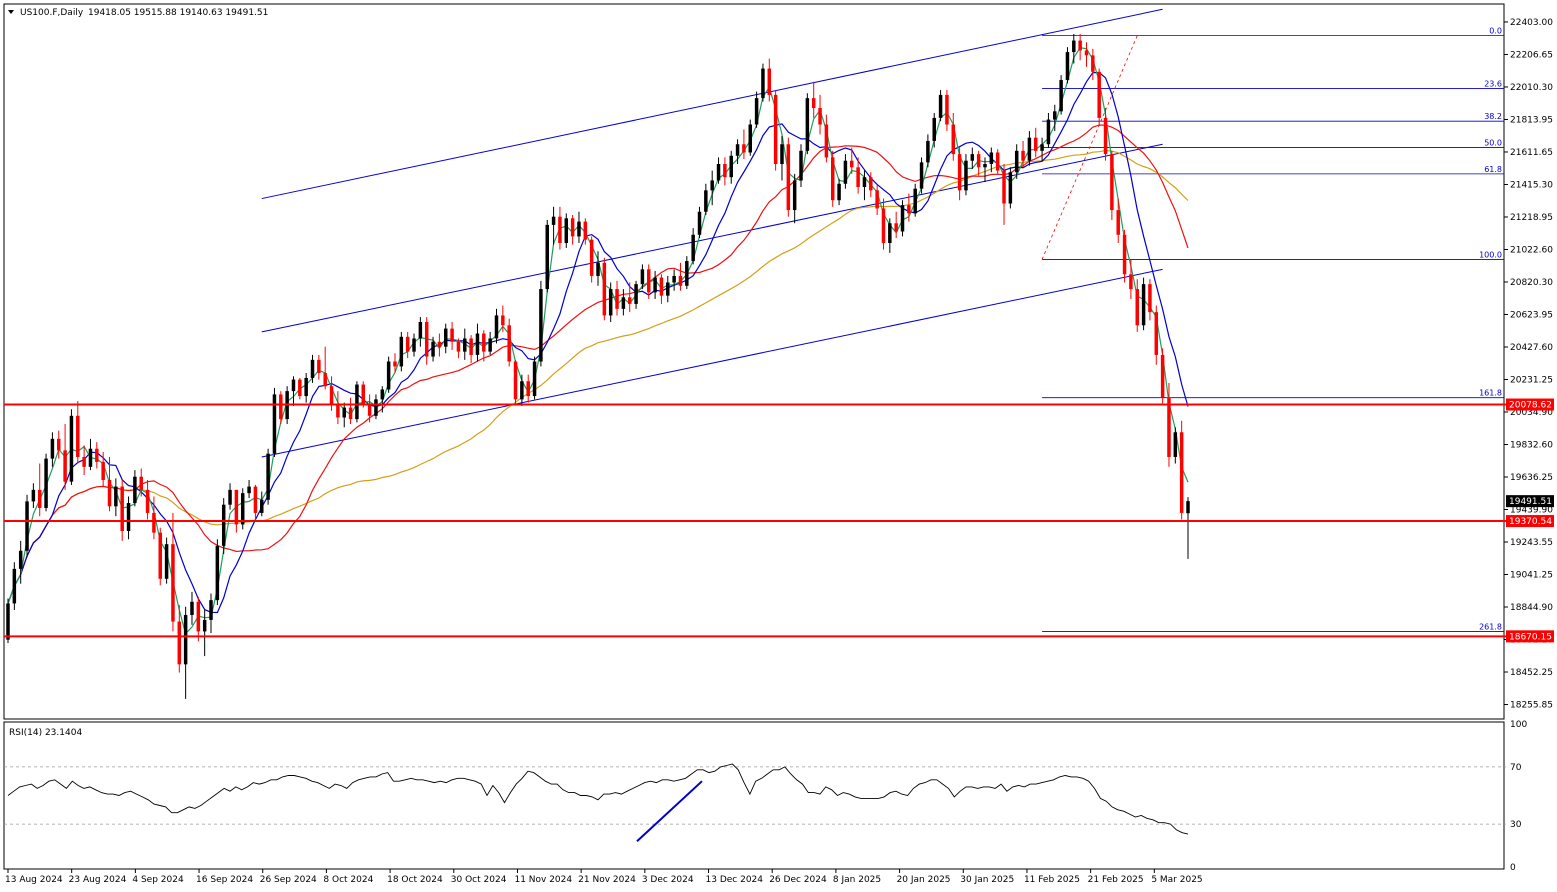 The image size is (1557, 892). I want to click on price-tick-label: 18844.90, so click(1531, 608).